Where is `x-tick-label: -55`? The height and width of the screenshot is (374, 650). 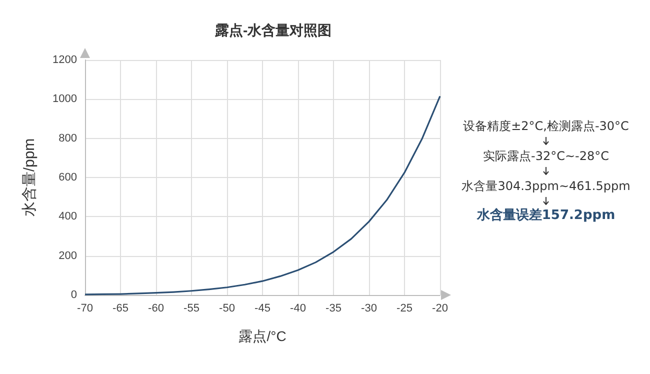 x-tick-label: -55 is located at coordinates (192, 308).